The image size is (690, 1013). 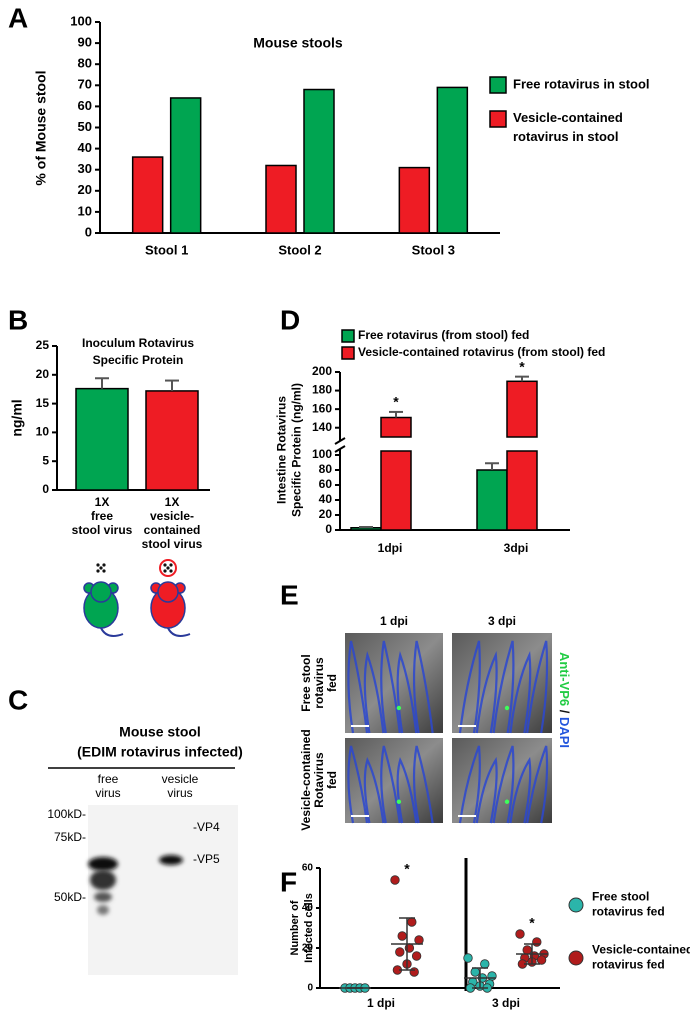 I want to click on text-line: fed, so click(x=332, y=683).